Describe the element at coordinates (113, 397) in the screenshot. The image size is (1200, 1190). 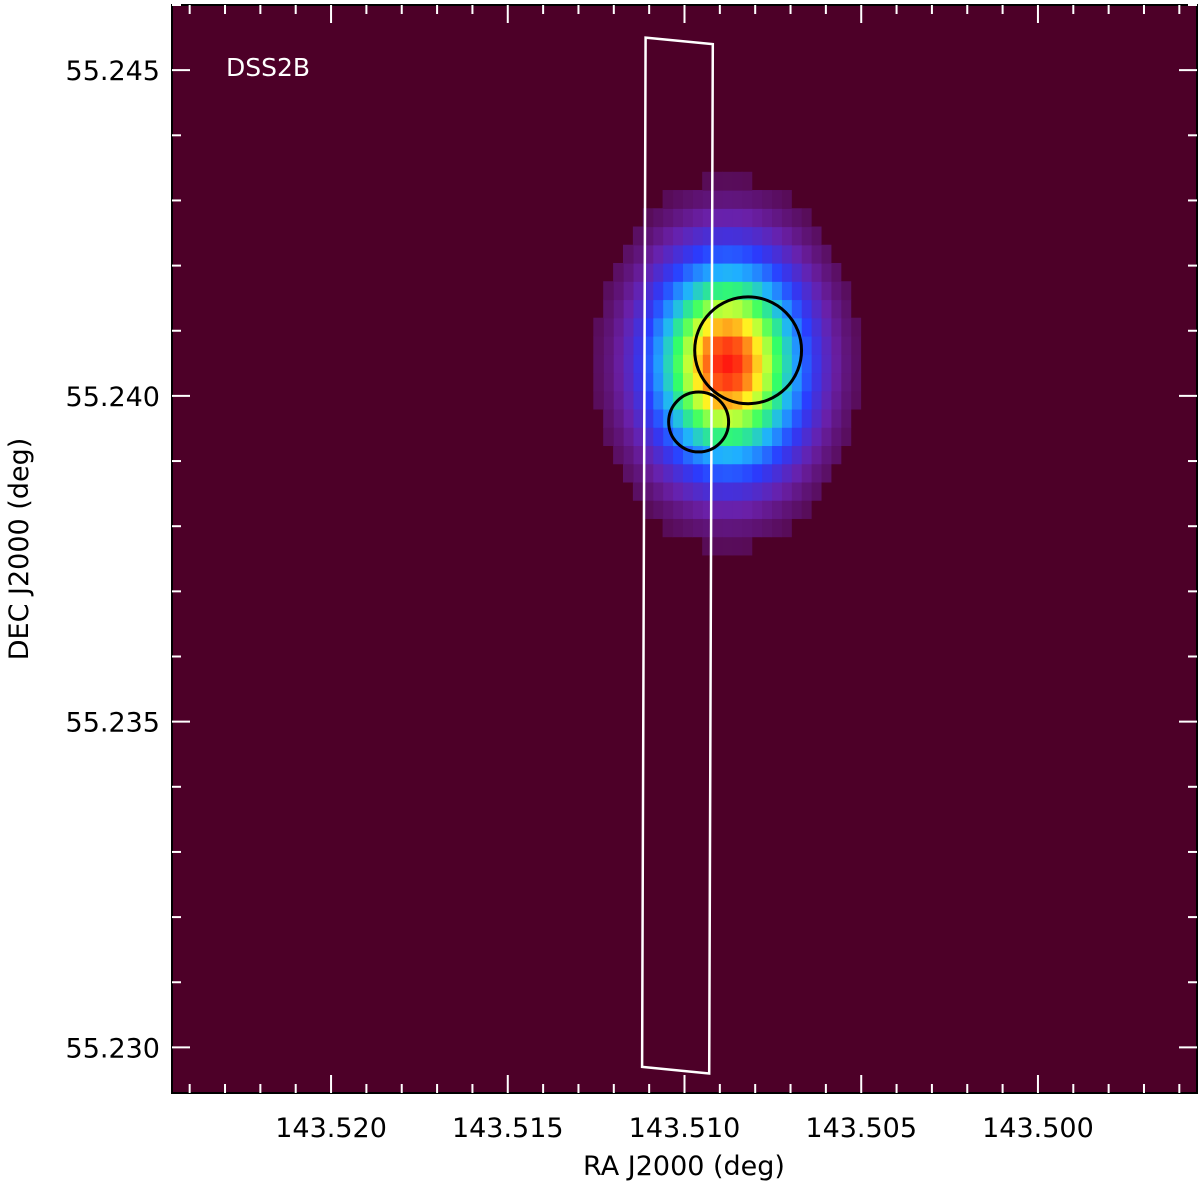
I see `y-tick-label: 55.240` at that location.